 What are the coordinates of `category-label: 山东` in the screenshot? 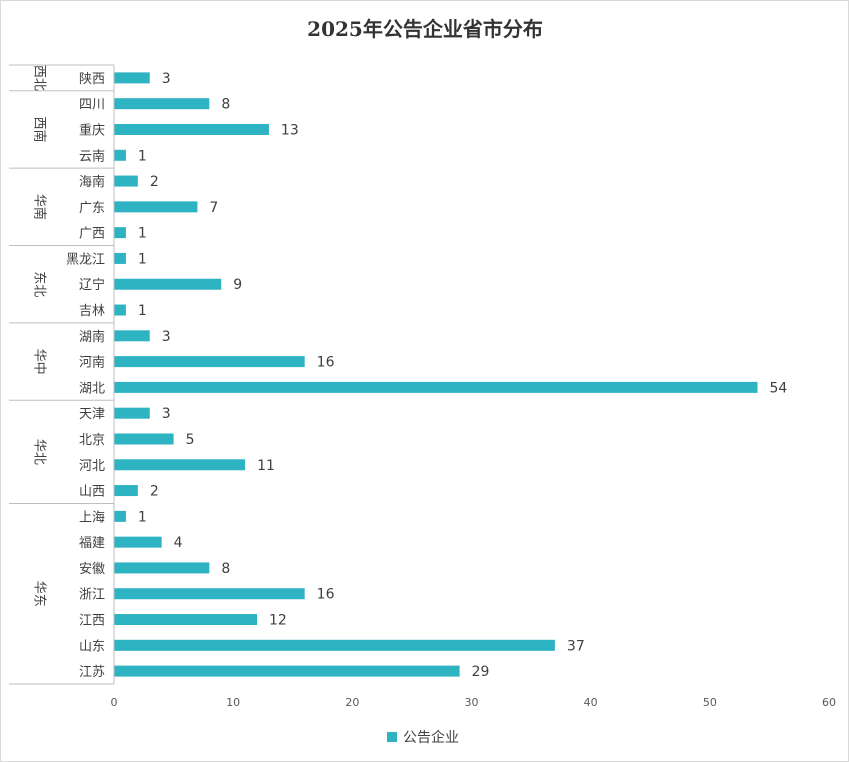 It's located at (92, 646).